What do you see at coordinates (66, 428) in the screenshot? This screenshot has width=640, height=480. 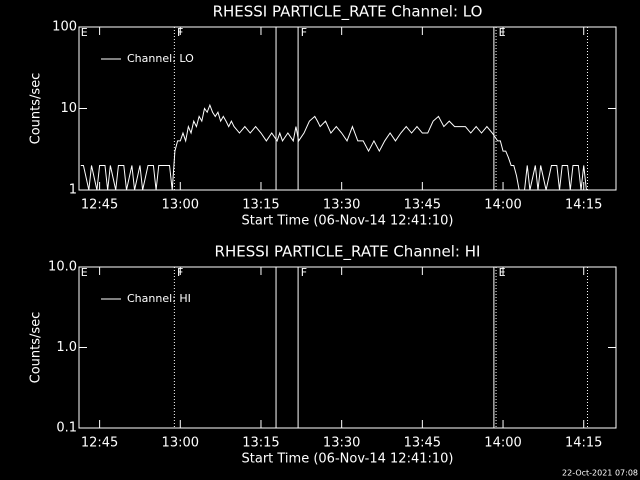 I see `y-tick-label: 0.1` at bounding box center [66, 428].